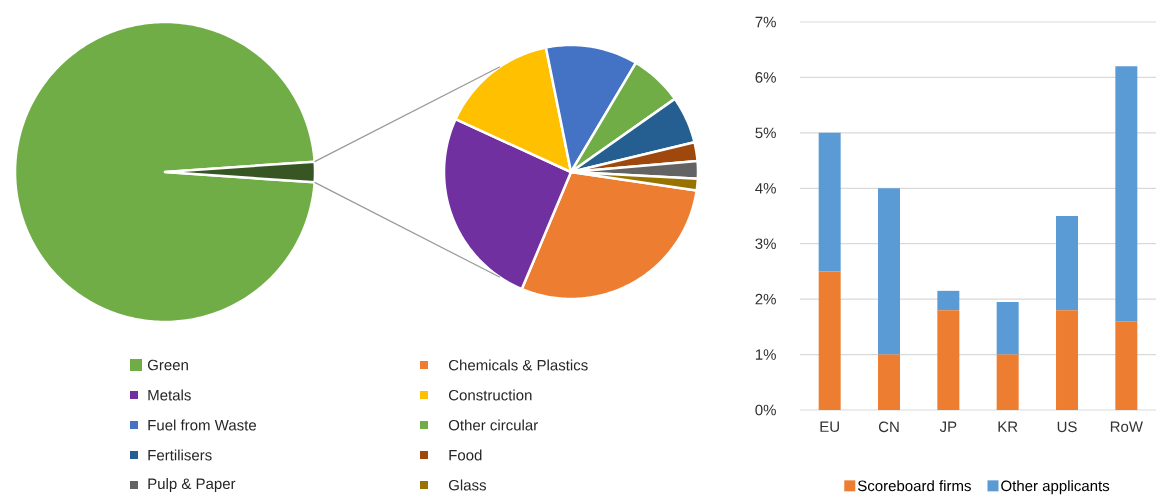 The image size is (1158, 501). What do you see at coordinates (493, 425) in the screenshot?
I see `legend-label: Other circular` at bounding box center [493, 425].